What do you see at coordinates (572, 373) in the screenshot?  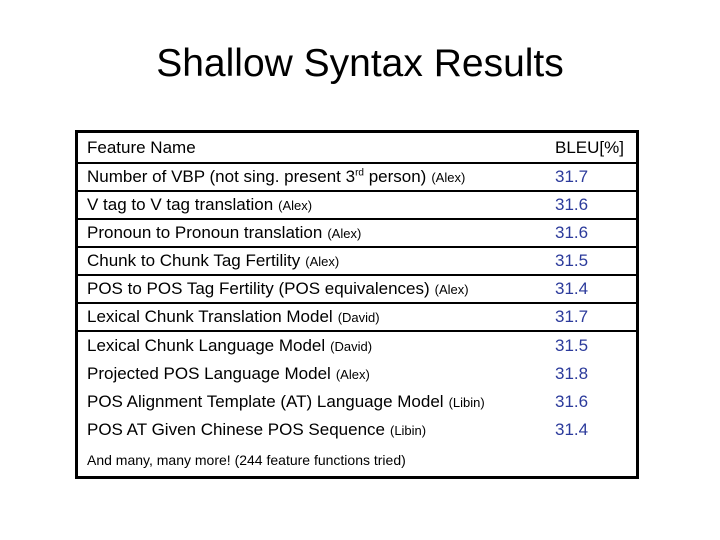 I see `bleu-value-cell: 31.8` at bounding box center [572, 373].